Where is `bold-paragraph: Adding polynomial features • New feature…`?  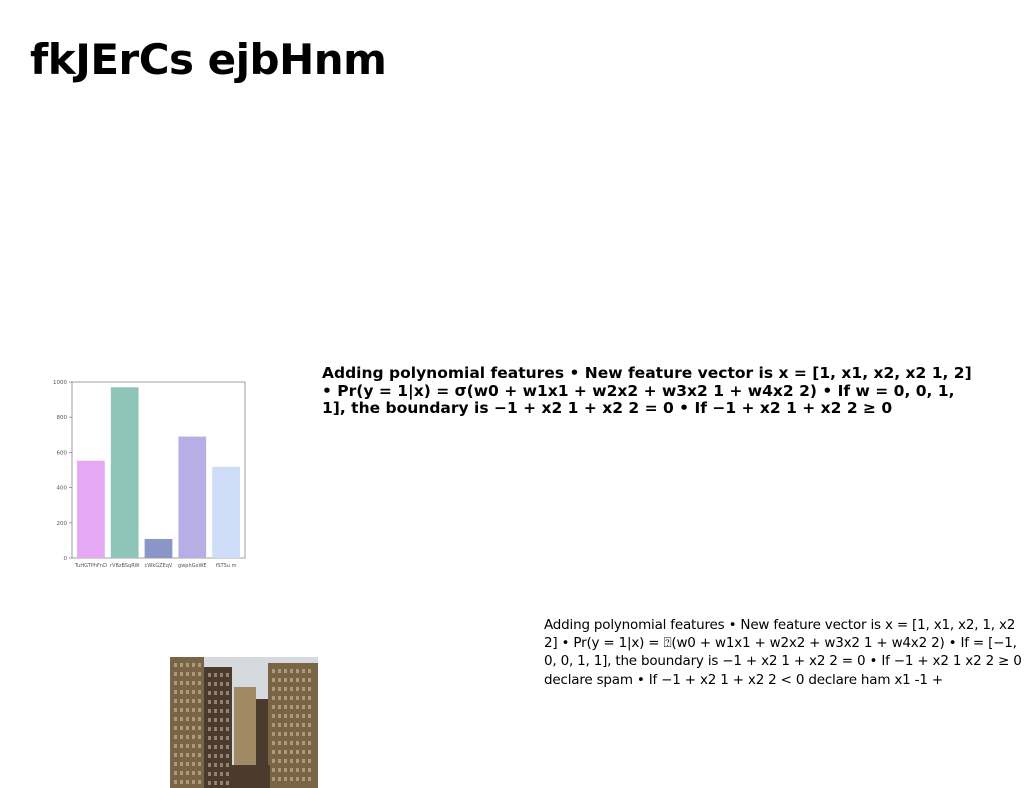
bold-paragraph: Adding polynomial features • New feature… is located at coordinates (647, 390).